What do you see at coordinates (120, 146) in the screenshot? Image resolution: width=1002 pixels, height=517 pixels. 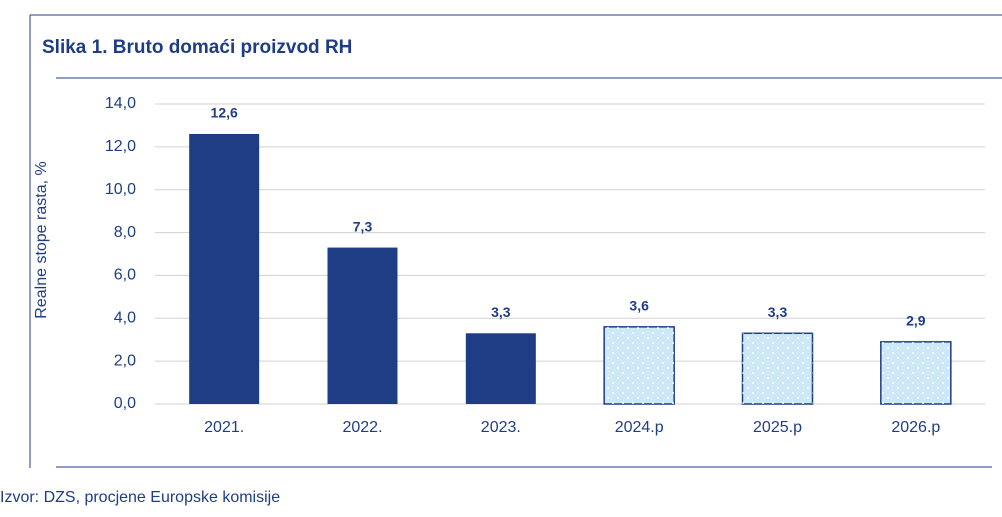 I see `y-tick-label: 12,0` at bounding box center [120, 146].